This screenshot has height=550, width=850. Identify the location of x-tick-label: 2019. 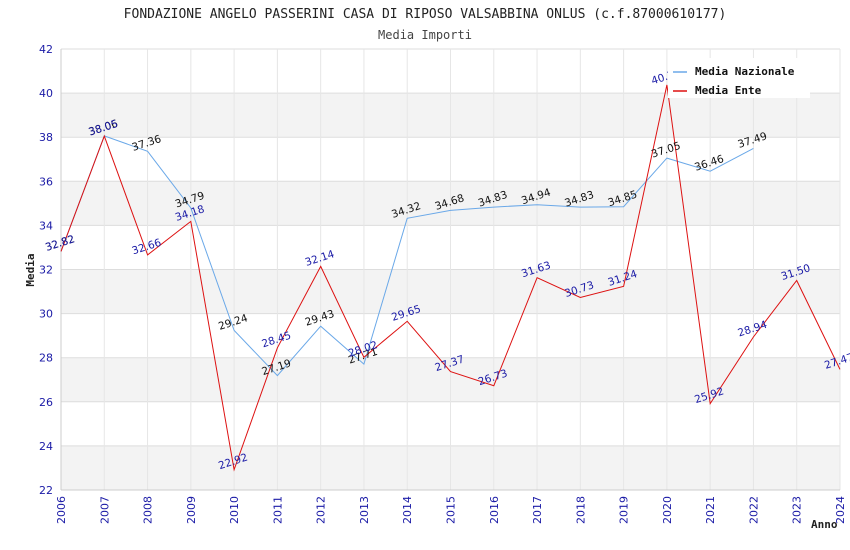
(624, 510).